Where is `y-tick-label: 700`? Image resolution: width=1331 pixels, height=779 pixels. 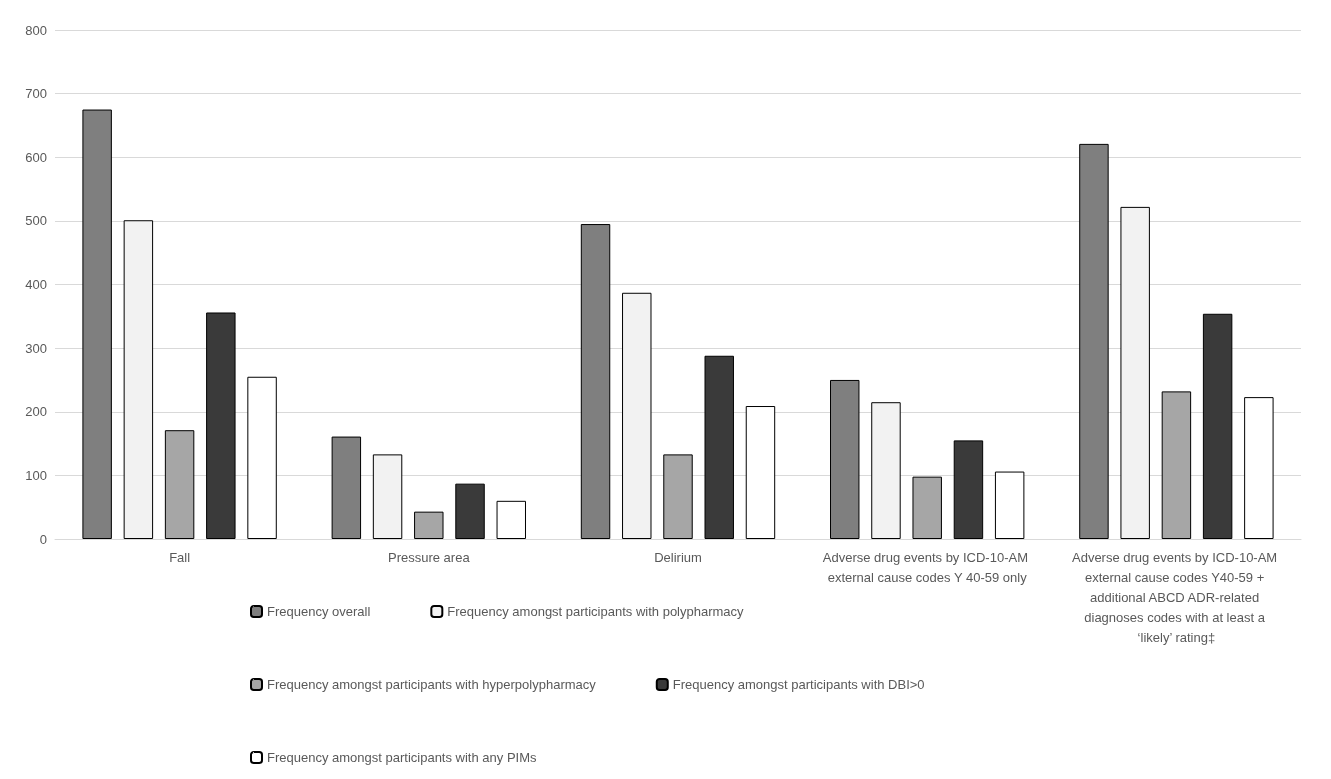 y-tick-label: 700 is located at coordinates (36, 94).